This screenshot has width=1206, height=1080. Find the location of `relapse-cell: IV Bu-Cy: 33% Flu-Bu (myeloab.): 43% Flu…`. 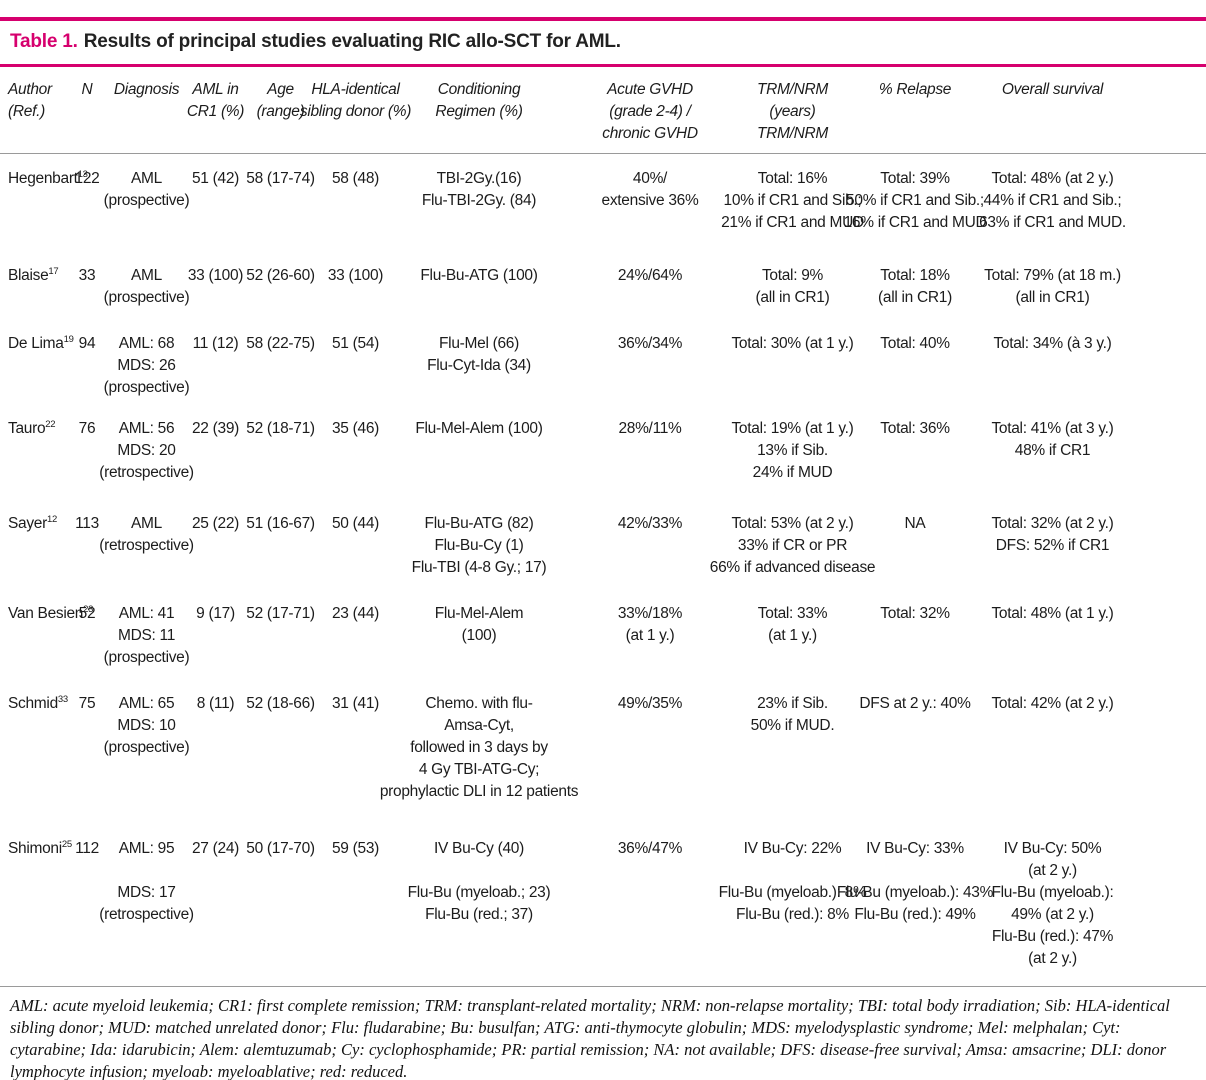

relapse-cell: IV Bu-Cy: 33% Flu-Bu (myeloab.): 43% Flu… is located at coordinates (915, 881).